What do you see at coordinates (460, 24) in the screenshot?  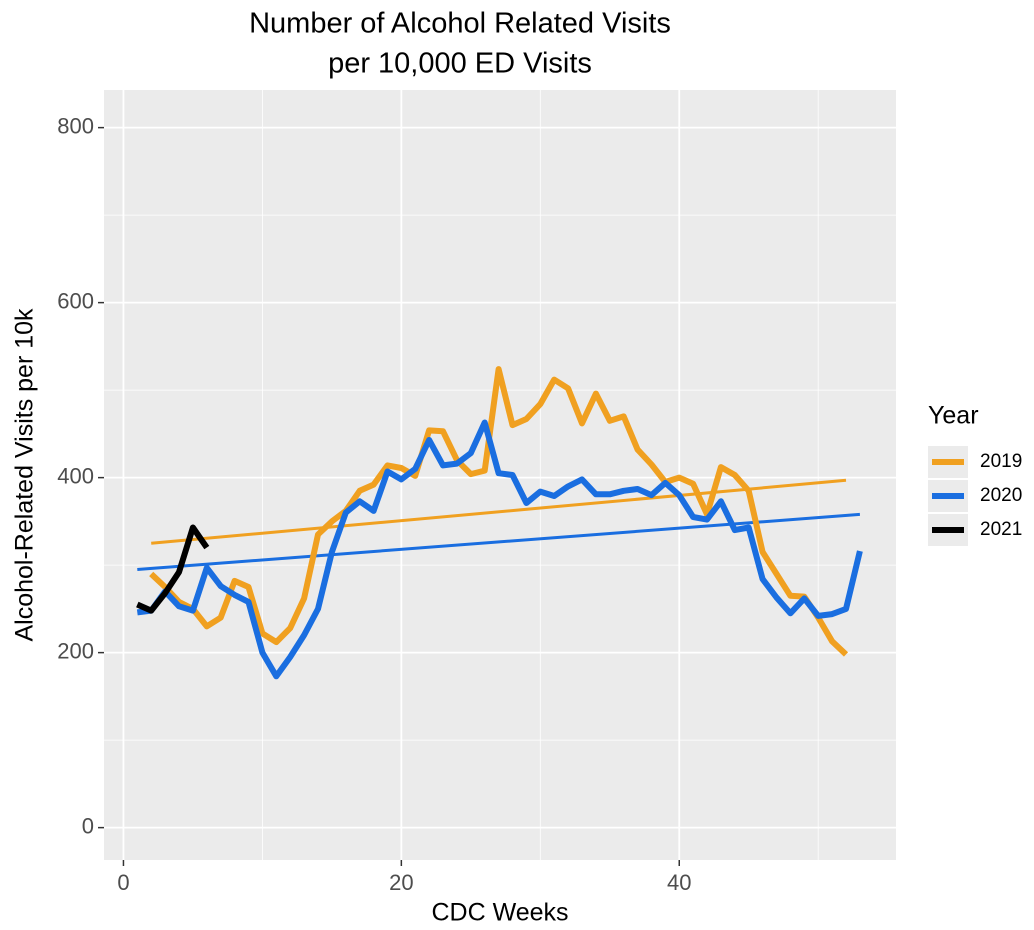 I see `chart-title: Number of Alcohol Related Visits` at bounding box center [460, 24].